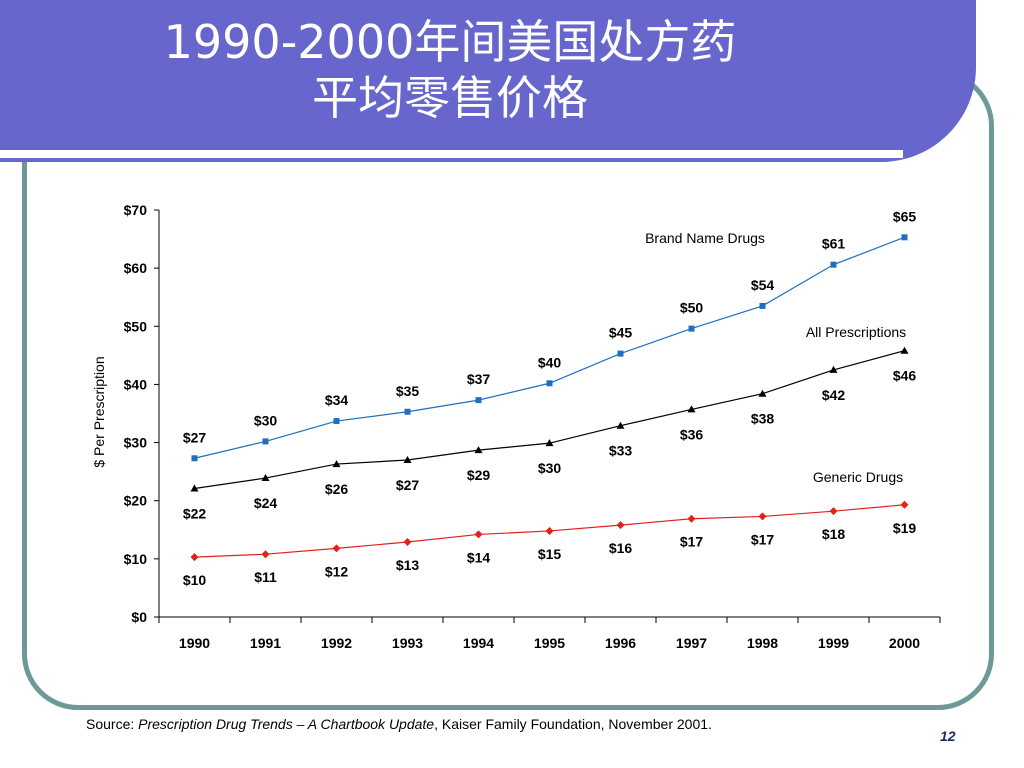 The width and height of the screenshot is (1024, 768). What do you see at coordinates (450, 42) in the screenshot?
I see `slide-title-line-1: 1990-2000年间美国处方药` at bounding box center [450, 42].